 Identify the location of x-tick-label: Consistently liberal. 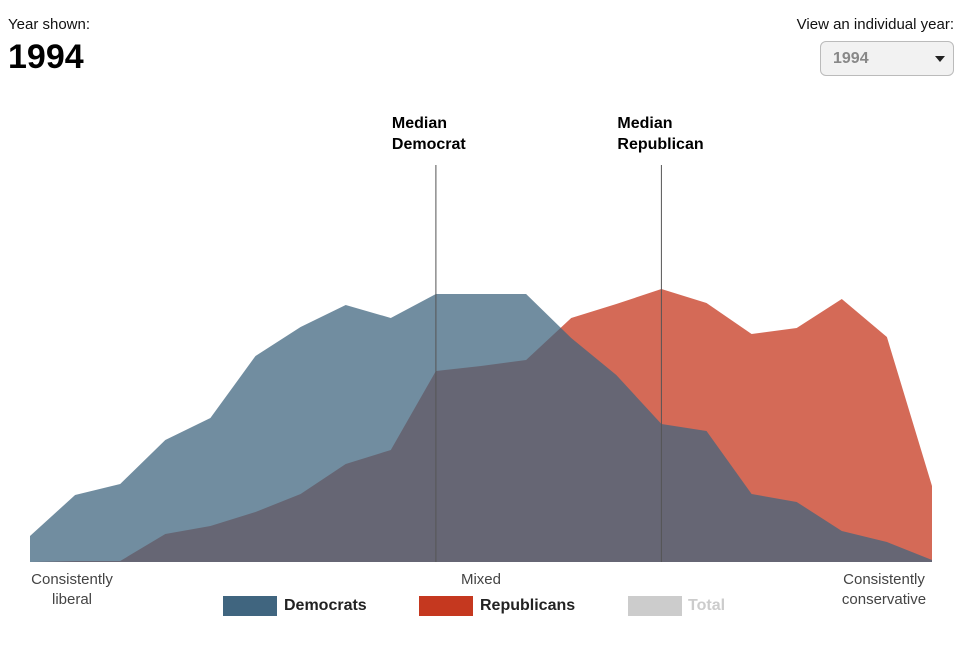
(72, 589).